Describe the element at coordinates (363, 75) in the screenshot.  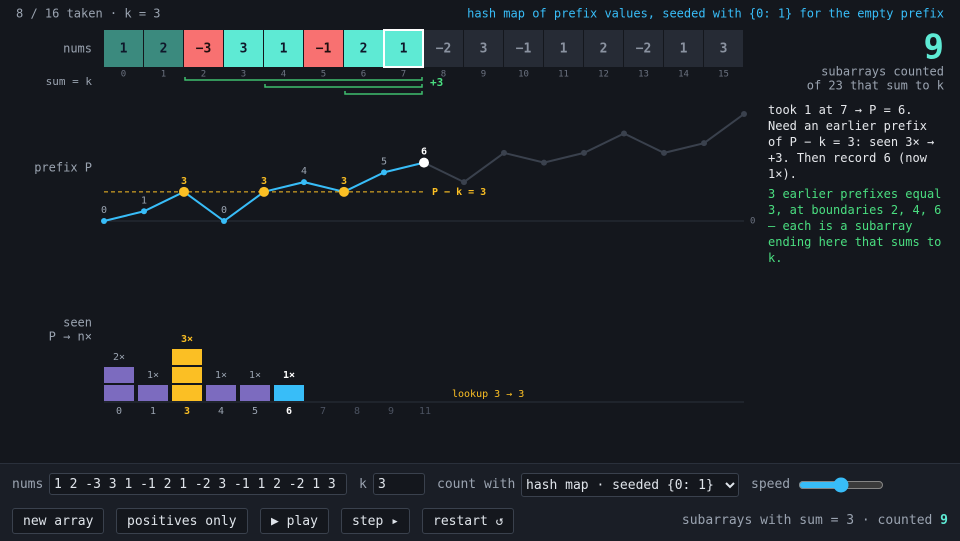
I see `num-index: 6` at that location.